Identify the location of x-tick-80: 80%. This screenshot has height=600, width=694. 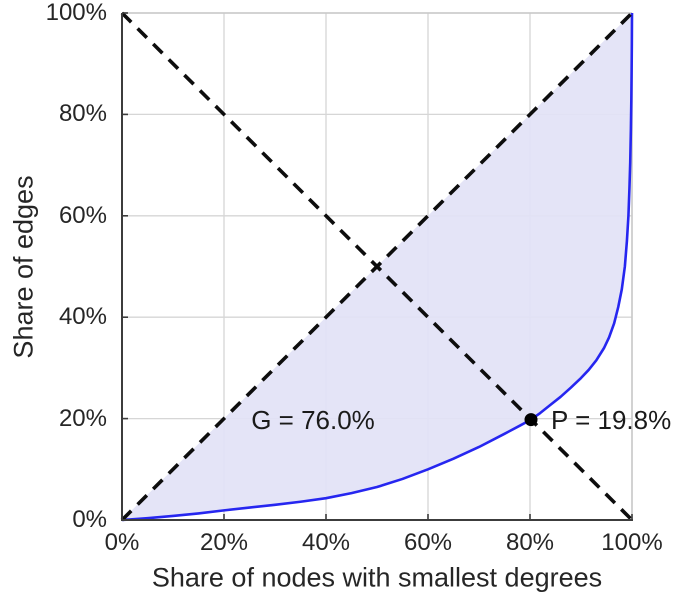
(530, 542).